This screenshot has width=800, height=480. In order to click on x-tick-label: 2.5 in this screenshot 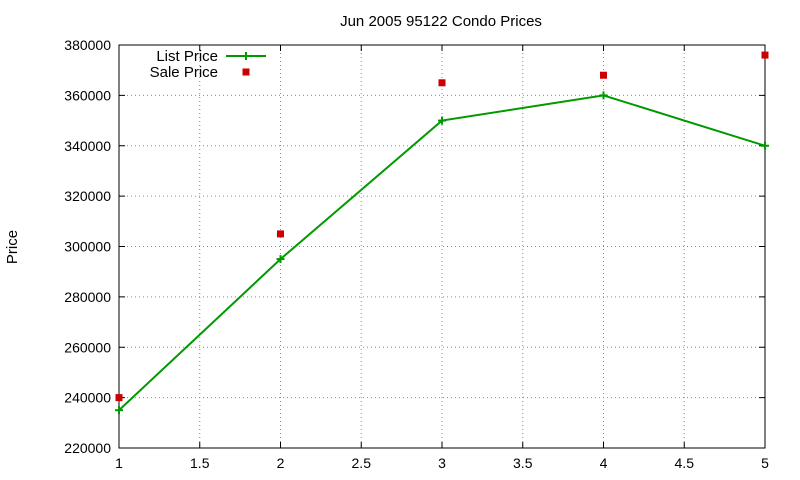, I will do `click(362, 463)`.